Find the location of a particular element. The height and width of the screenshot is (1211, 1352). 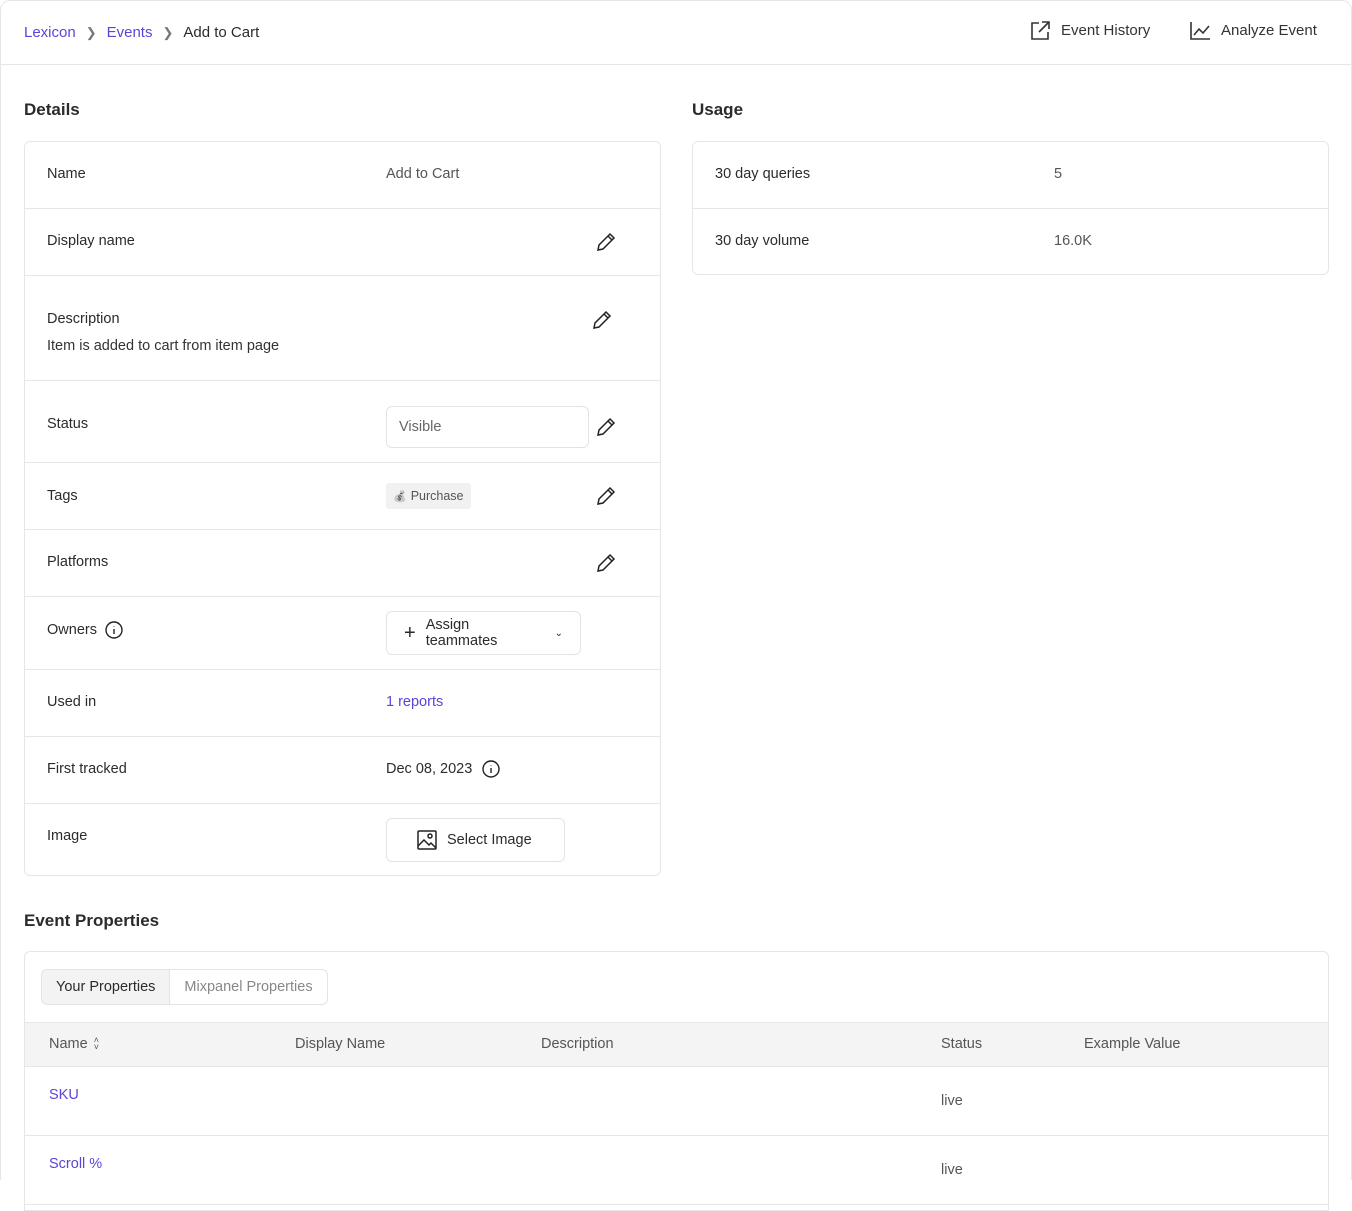

description-value: Item is added to cart from item page is located at coordinates (163, 346).